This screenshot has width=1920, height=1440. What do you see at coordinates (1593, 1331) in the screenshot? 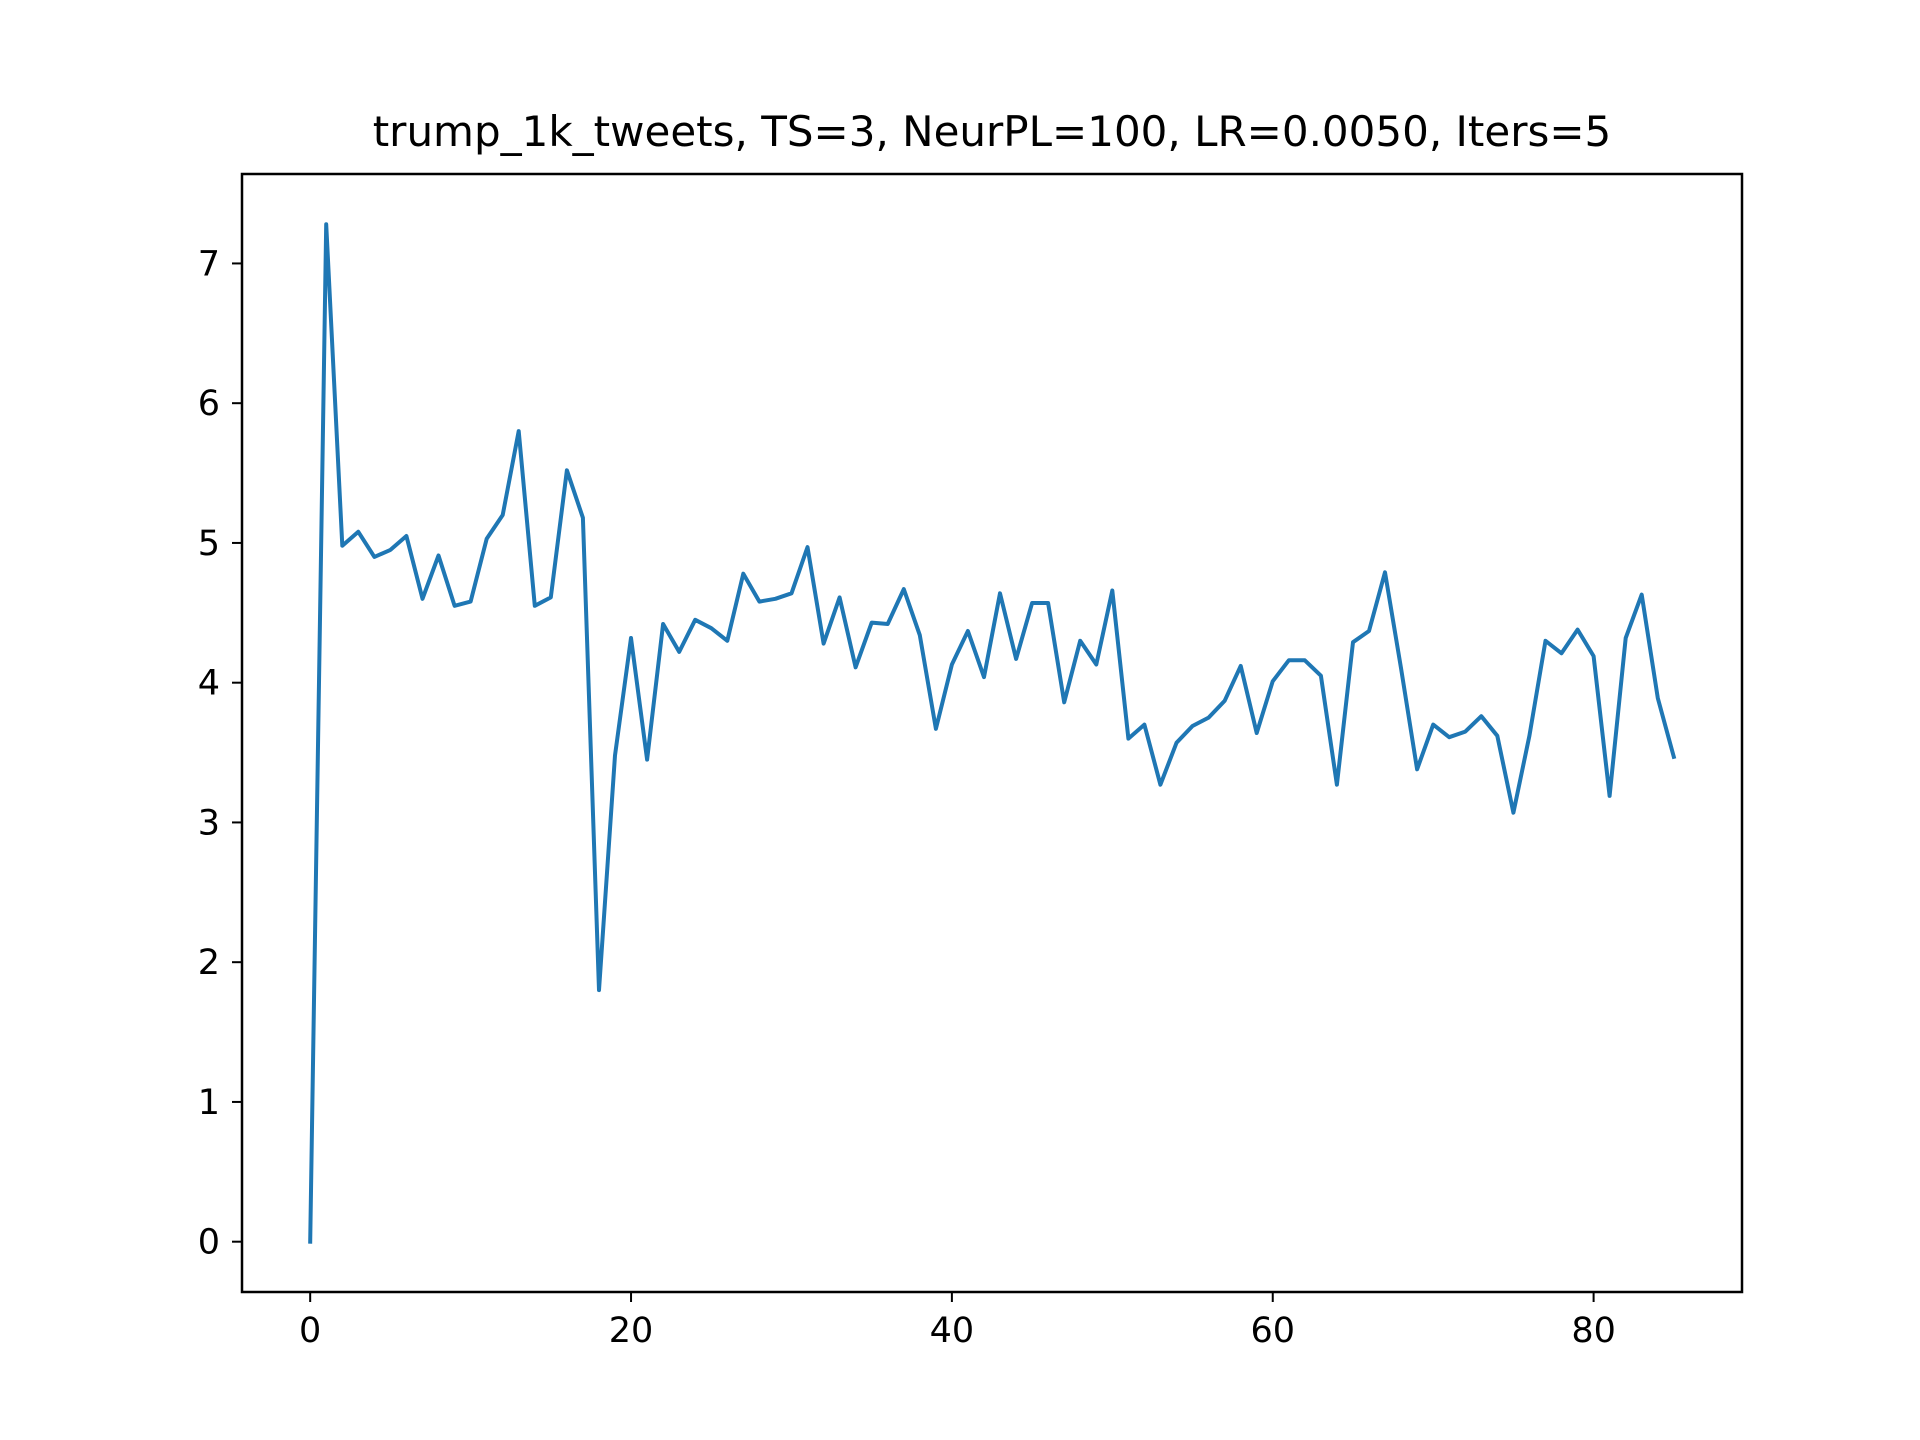
I see `x-tick-label: 80` at bounding box center [1593, 1331].